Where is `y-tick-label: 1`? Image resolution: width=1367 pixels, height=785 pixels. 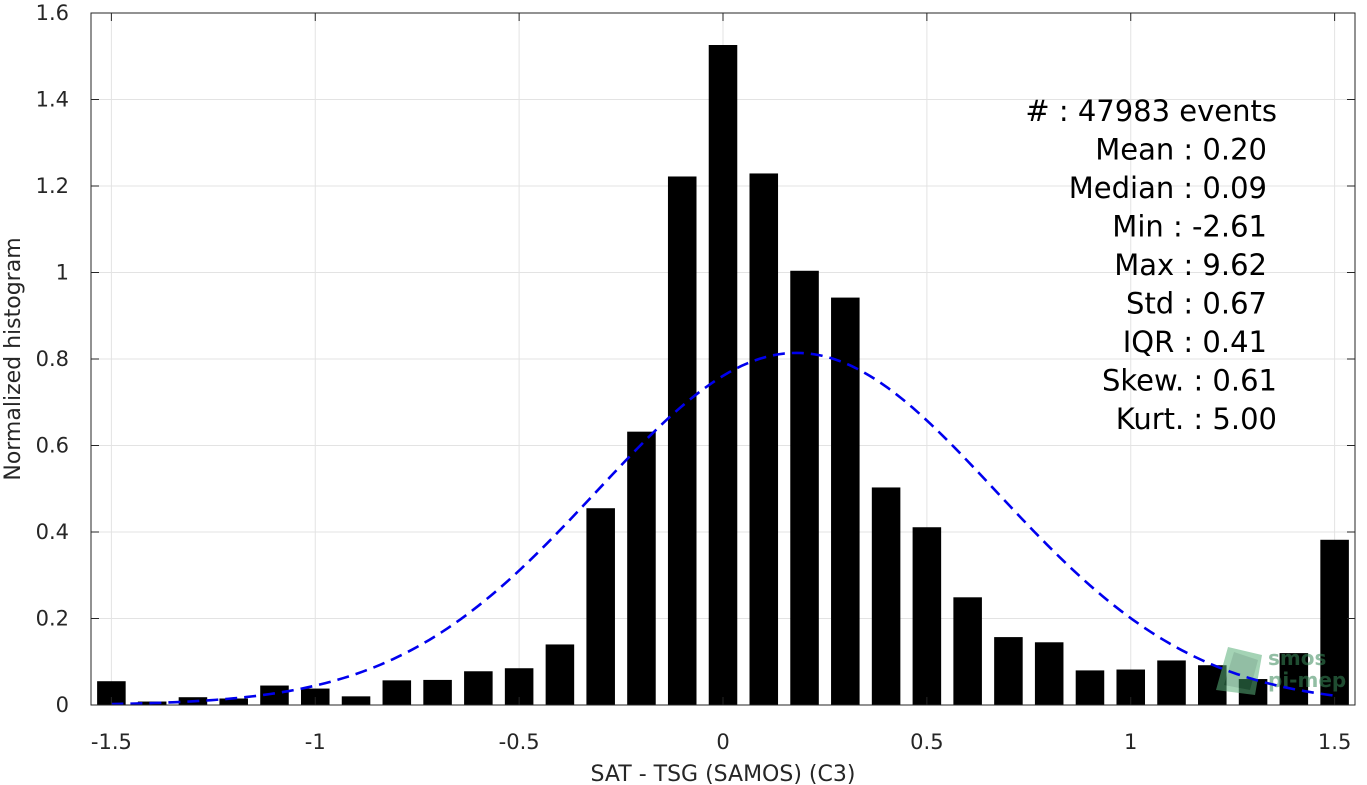
y-tick-label: 1 is located at coordinates (62, 273).